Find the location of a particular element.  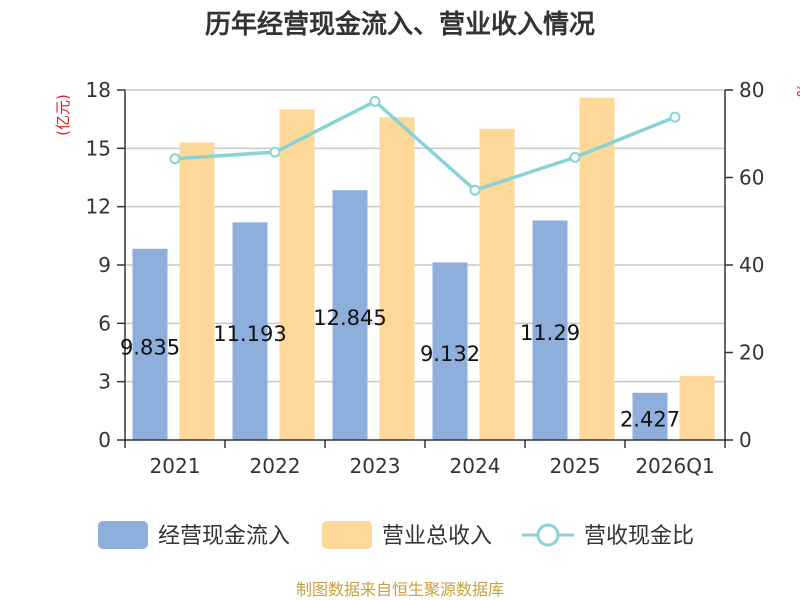

y-left-tick-label: 6 is located at coordinates (104, 323).